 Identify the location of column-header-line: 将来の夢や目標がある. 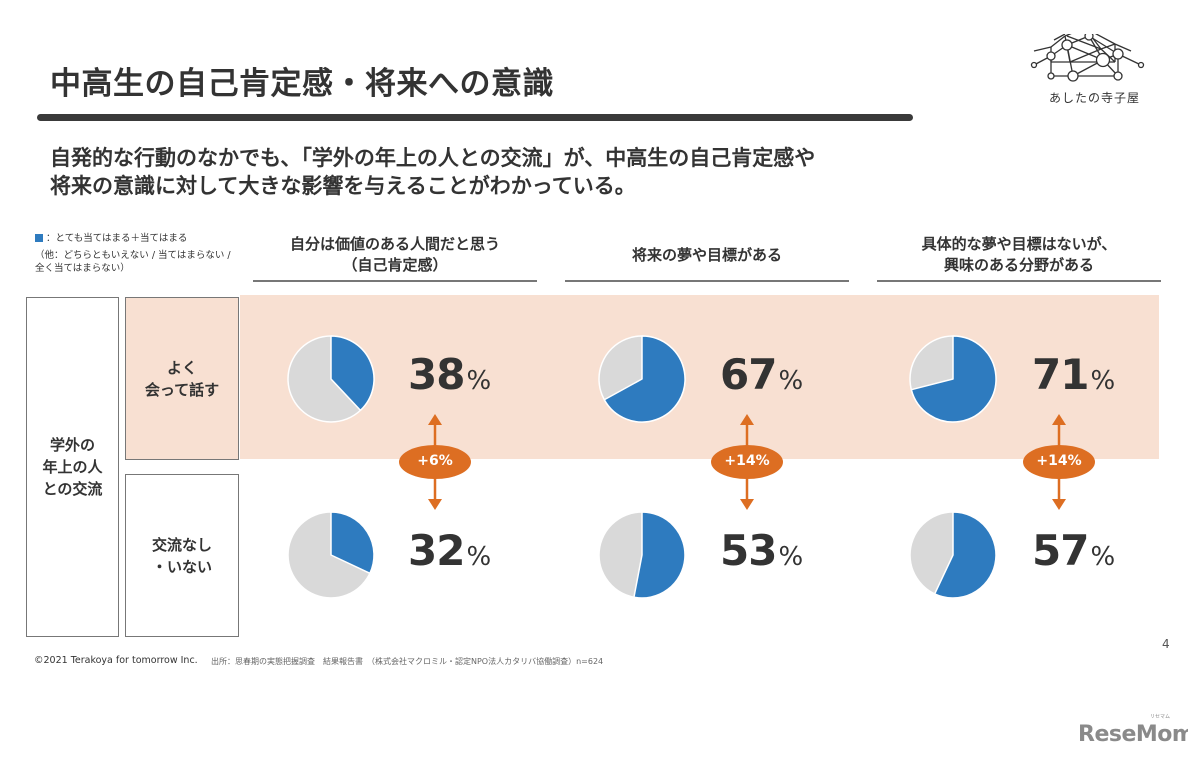
(706, 254).